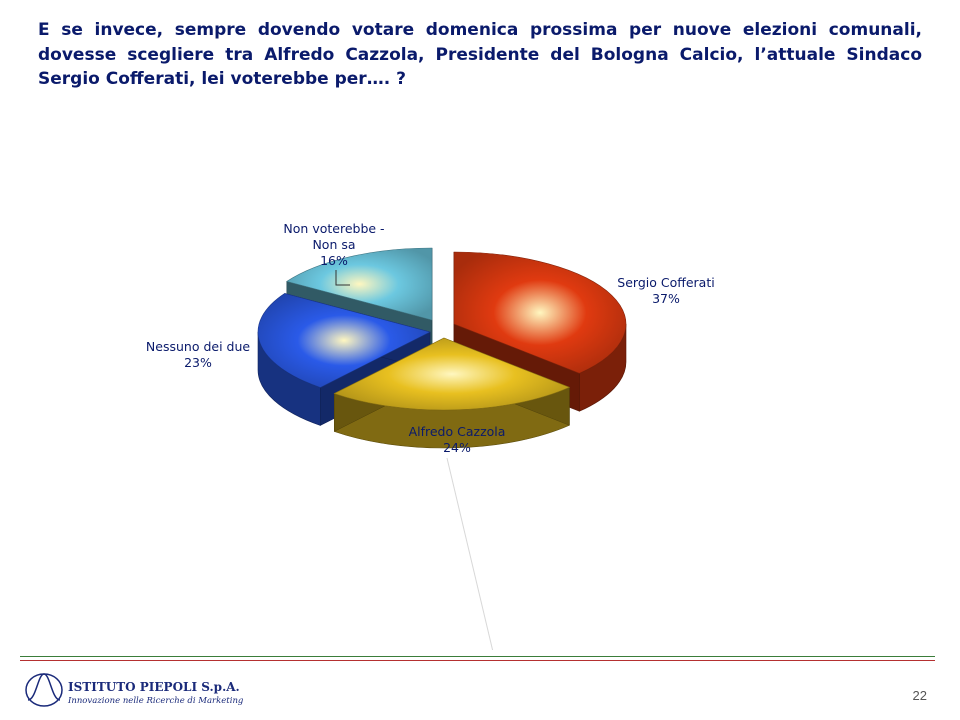 The height and width of the screenshot is (720, 960). I want to click on slice-label-3: Non voterebbe -Non sa 16%, so click(333, 244).